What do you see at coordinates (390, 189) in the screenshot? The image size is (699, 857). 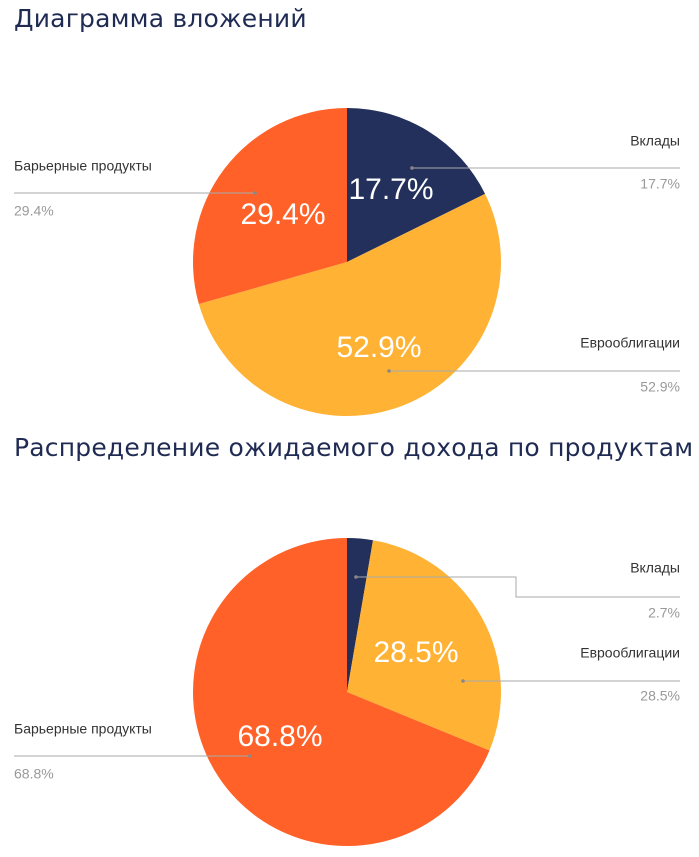 I see `slice-value-label: 17.7%` at bounding box center [390, 189].